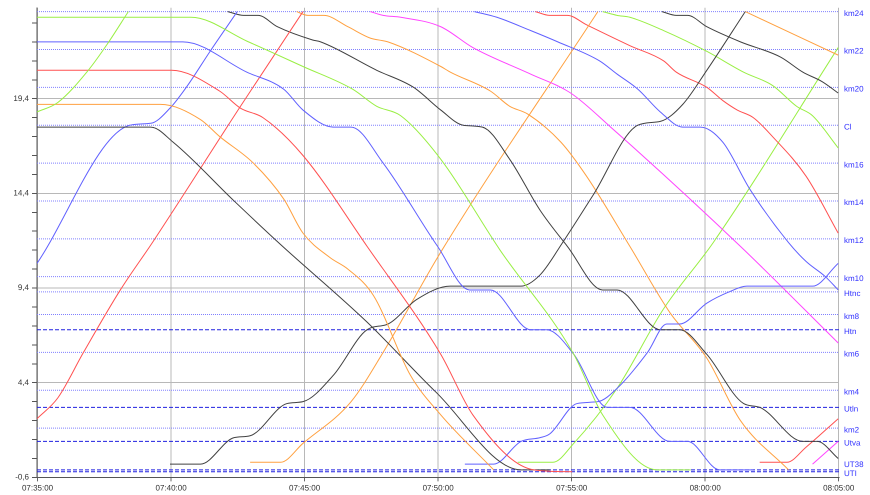 The image size is (870, 495). Describe the element at coordinates (572, 487) in the screenshot. I see `x-tick-label: 07:55:00` at that location.